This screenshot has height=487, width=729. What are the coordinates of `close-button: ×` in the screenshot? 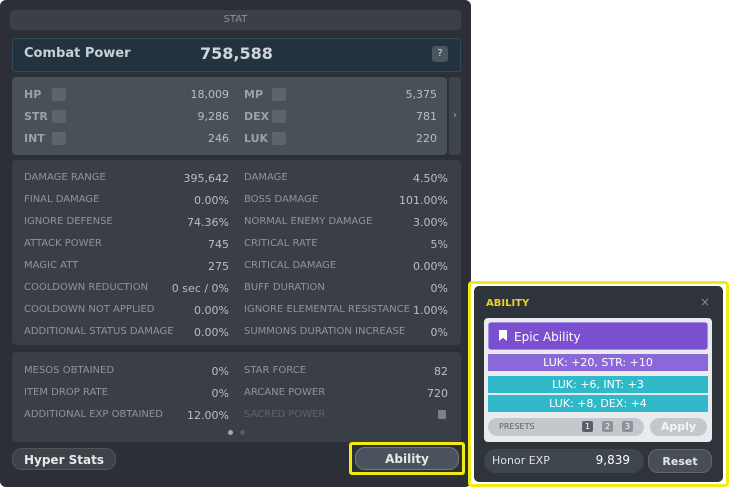 It's located at (705, 302).